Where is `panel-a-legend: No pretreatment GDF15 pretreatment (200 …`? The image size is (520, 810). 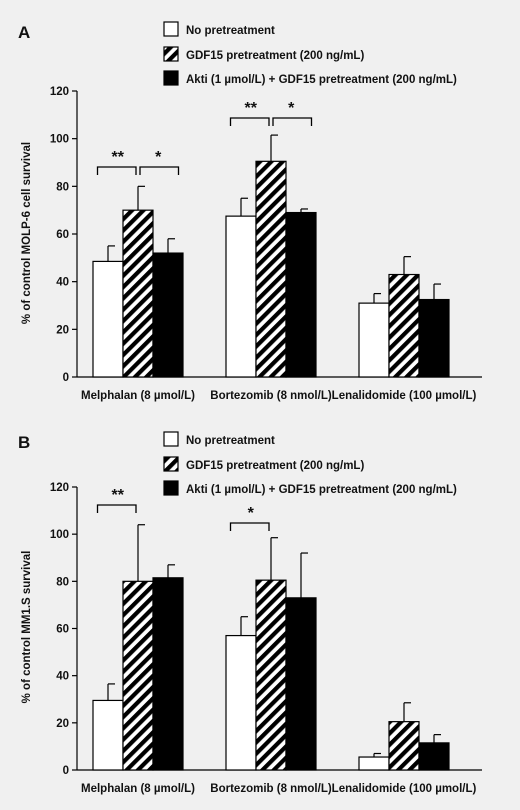 panel-a-legend: No pretreatment GDF15 pretreatment (200 … is located at coordinates (310, 53).